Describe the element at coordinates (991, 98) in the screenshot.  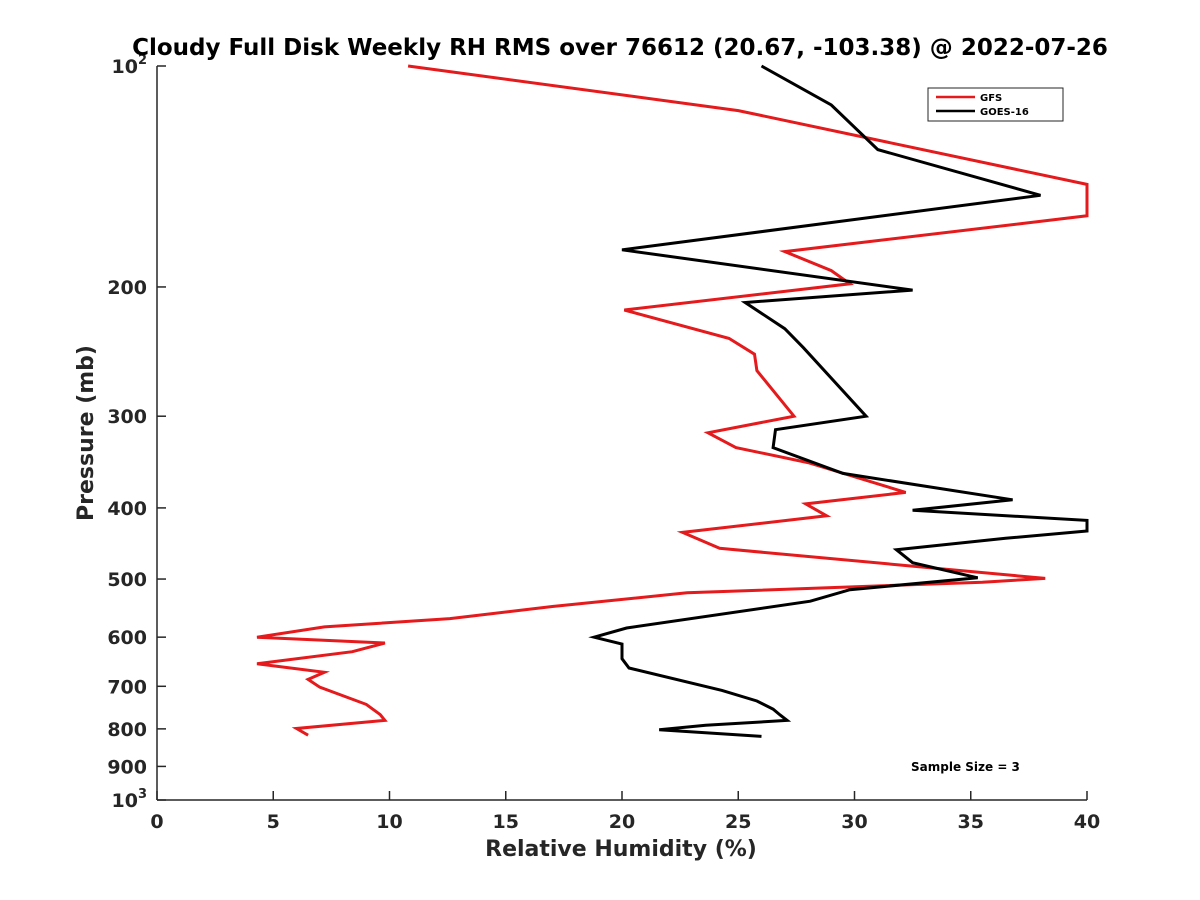
I see `legend-label-gfs: GFS` at that location.